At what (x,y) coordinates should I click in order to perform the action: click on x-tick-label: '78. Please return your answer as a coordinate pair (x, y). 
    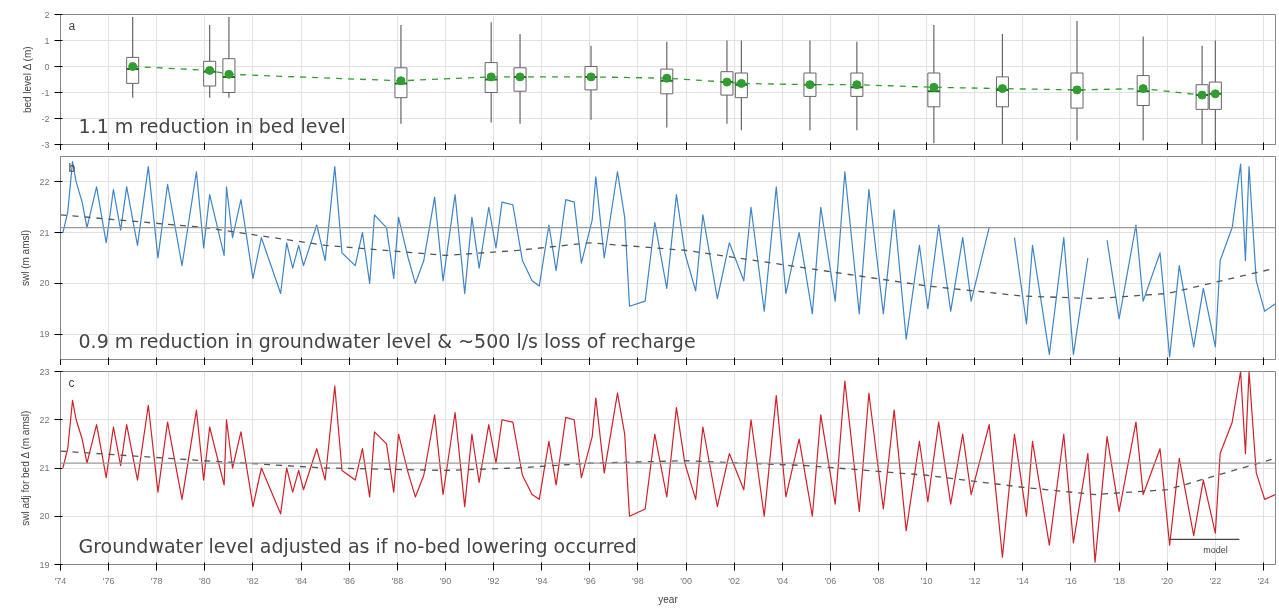
    Looking at the image, I should click on (156, 580).